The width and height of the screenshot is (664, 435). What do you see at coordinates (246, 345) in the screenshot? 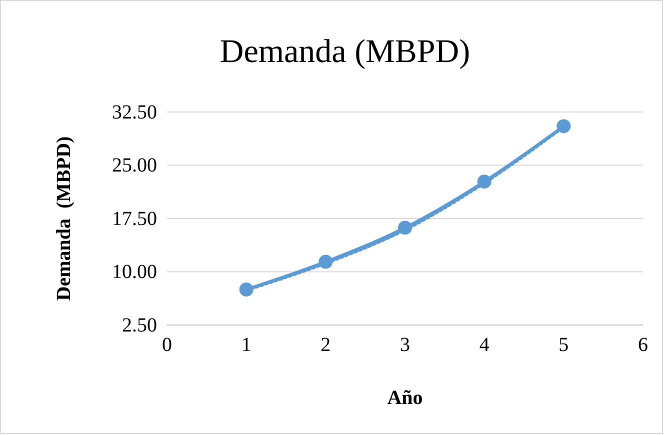
I see `x-tick-label: 1` at bounding box center [246, 345].